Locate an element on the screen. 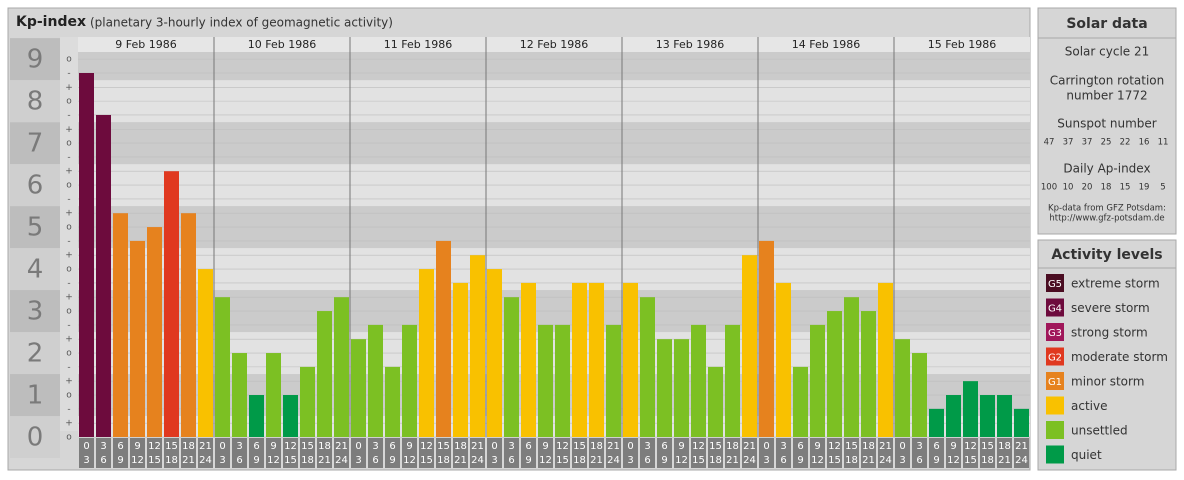 This screenshot has width=1184, height=480. y-tick-label: 2 is located at coordinates (35, 354).